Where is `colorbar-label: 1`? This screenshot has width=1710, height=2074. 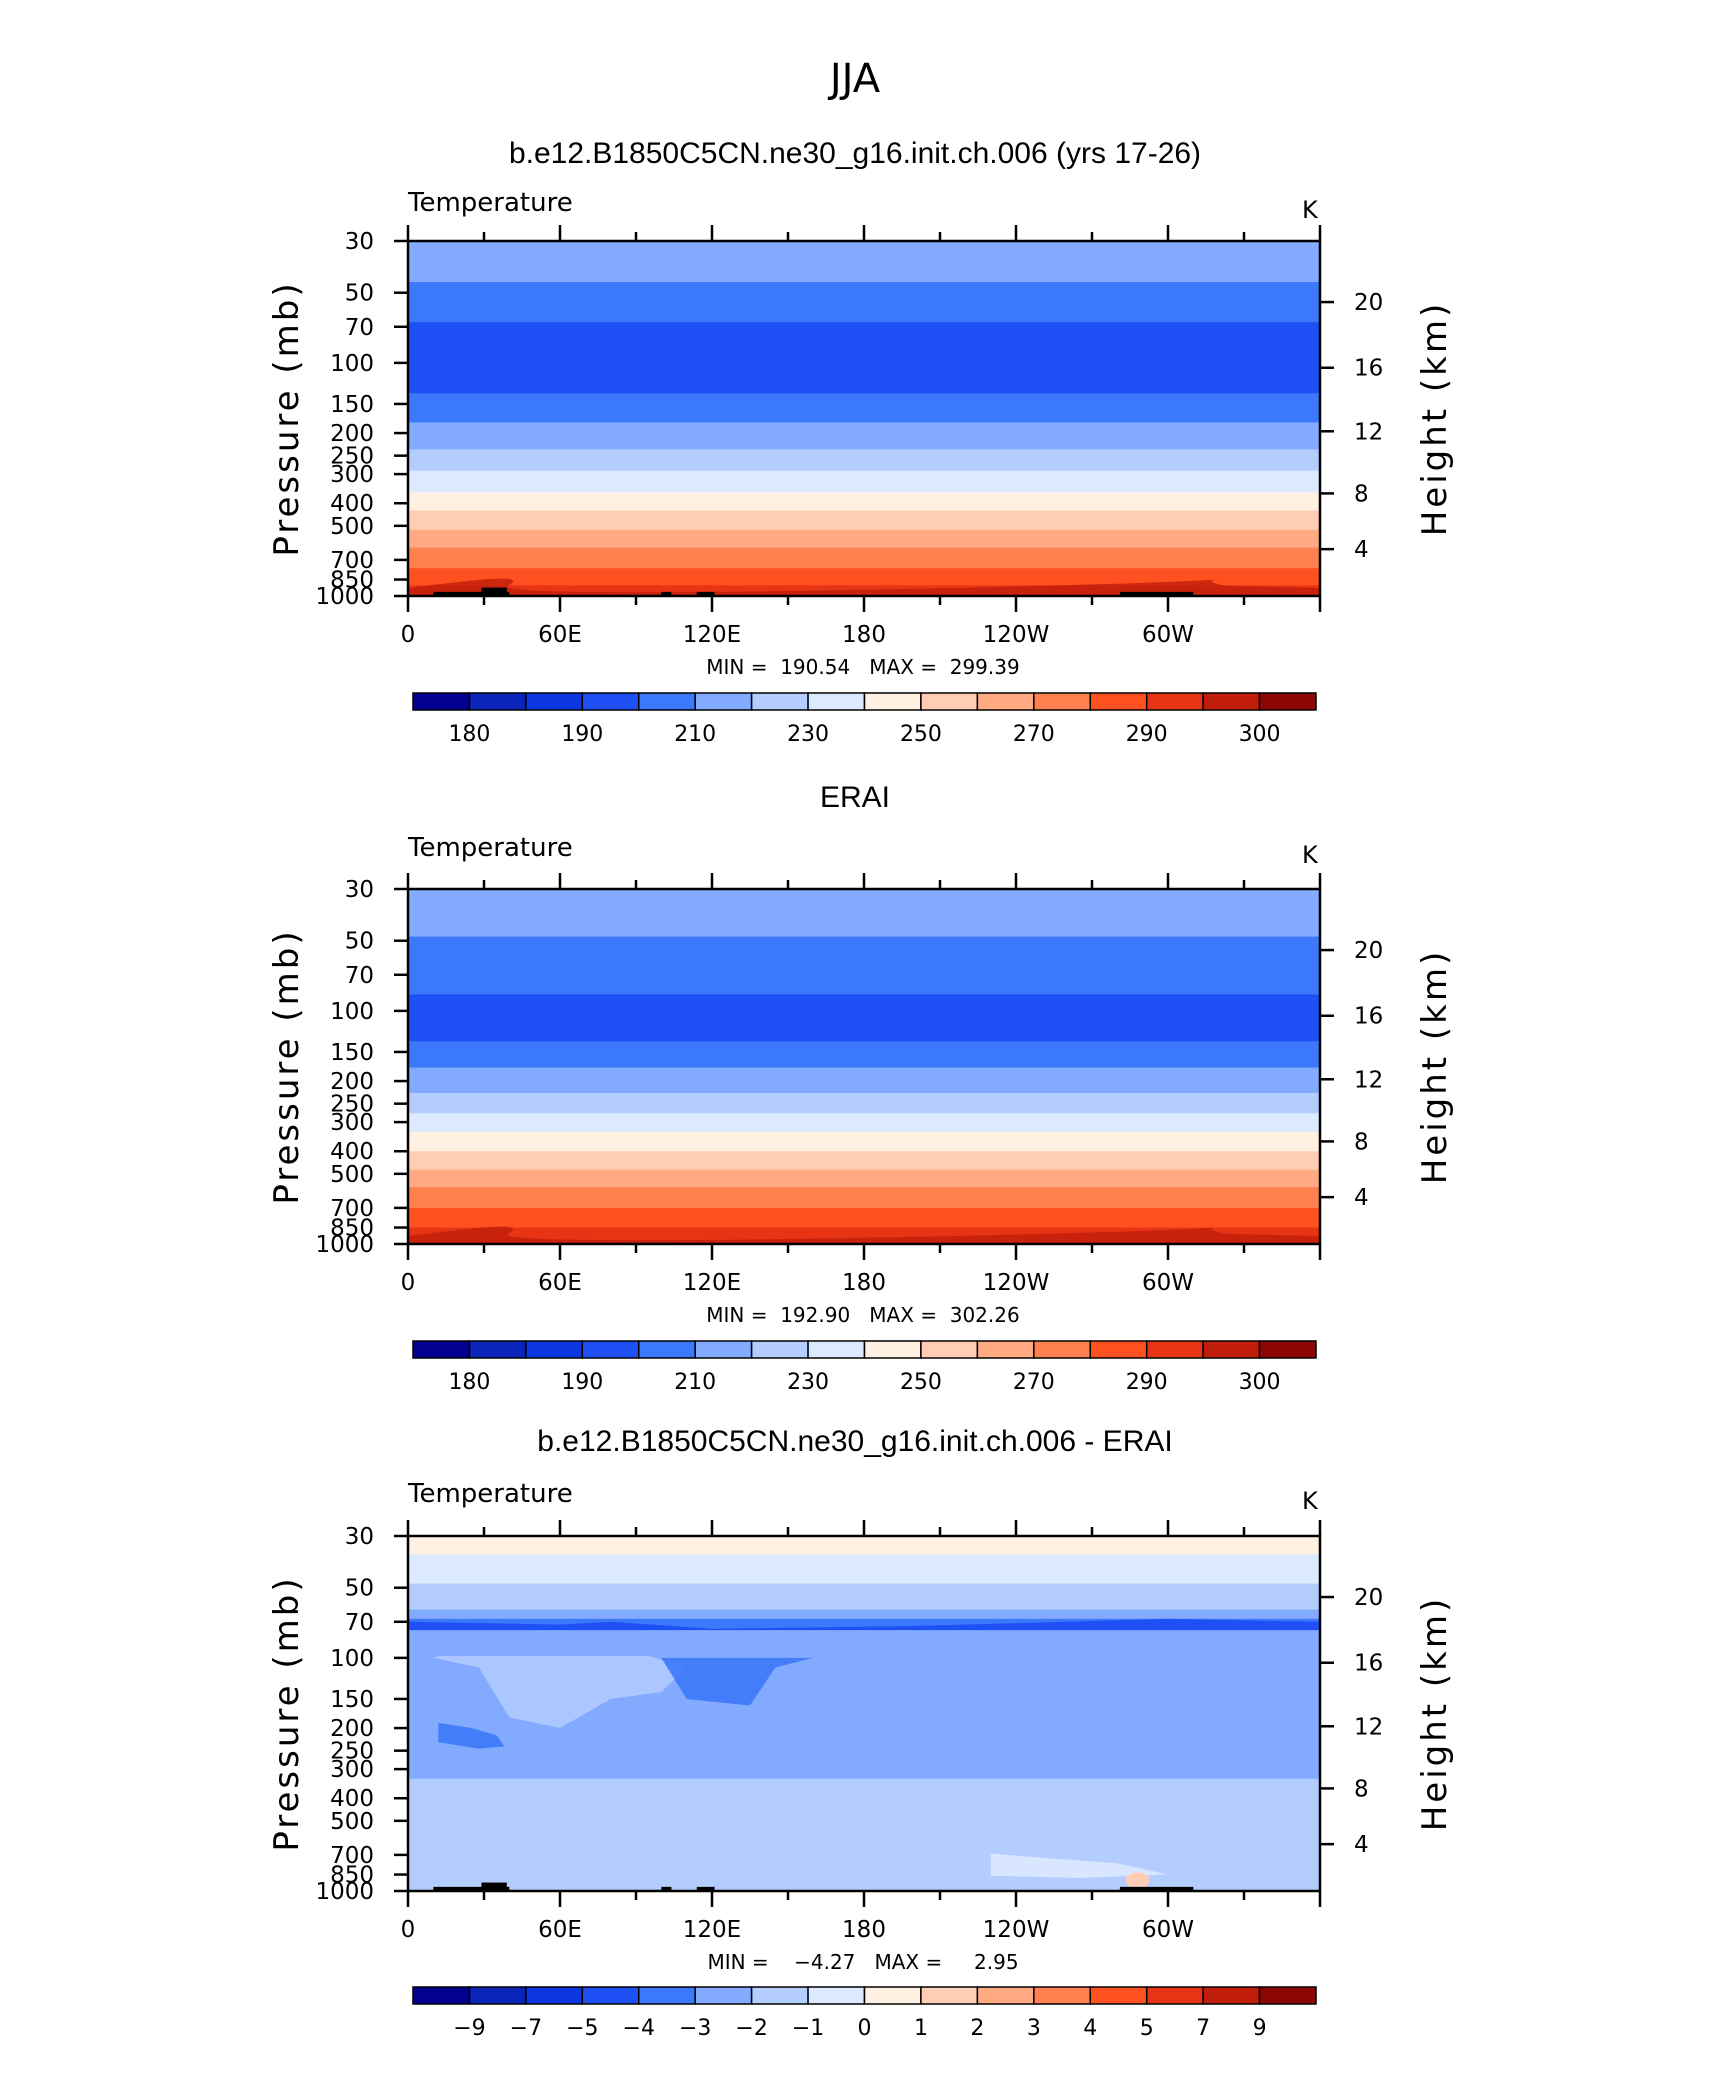
colorbar-label: 1 is located at coordinates (921, 2028).